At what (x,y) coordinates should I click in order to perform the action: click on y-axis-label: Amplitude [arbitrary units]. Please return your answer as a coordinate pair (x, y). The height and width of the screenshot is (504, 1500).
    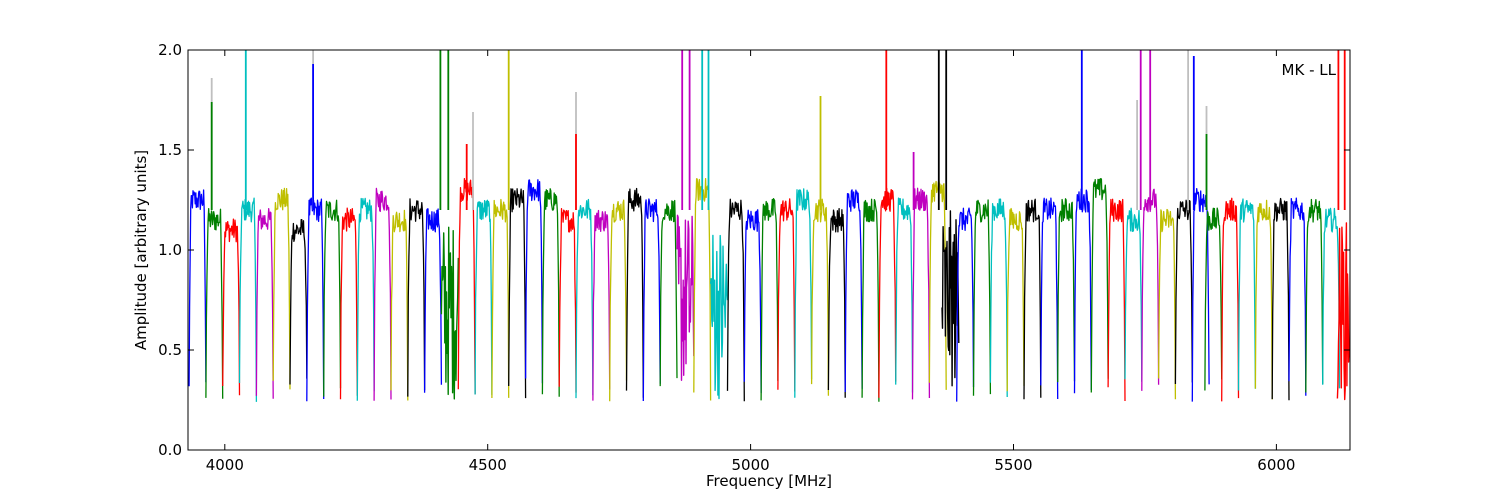
    Looking at the image, I should click on (141, 250).